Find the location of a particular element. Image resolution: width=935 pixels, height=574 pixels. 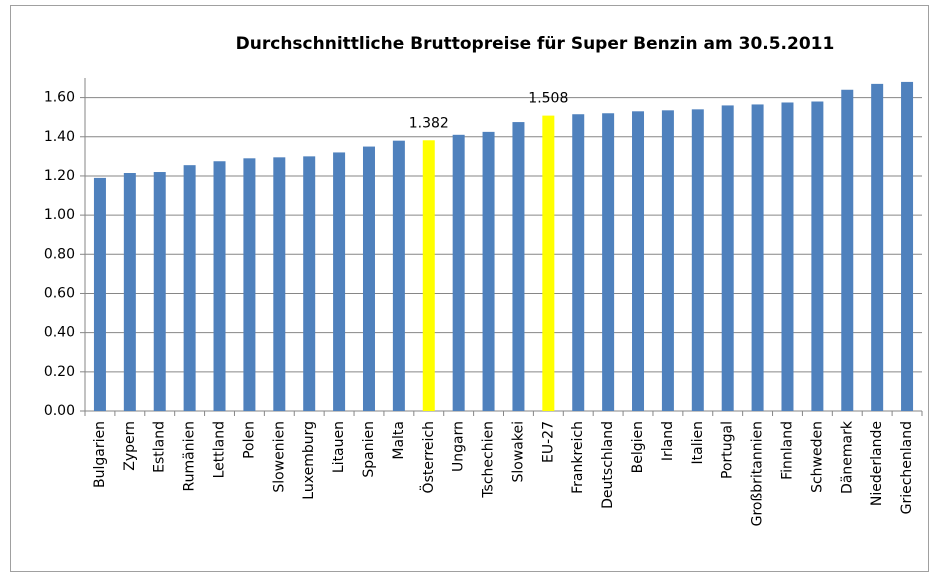

x-tick-label: Rumänien is located at coordinates (190, 456).